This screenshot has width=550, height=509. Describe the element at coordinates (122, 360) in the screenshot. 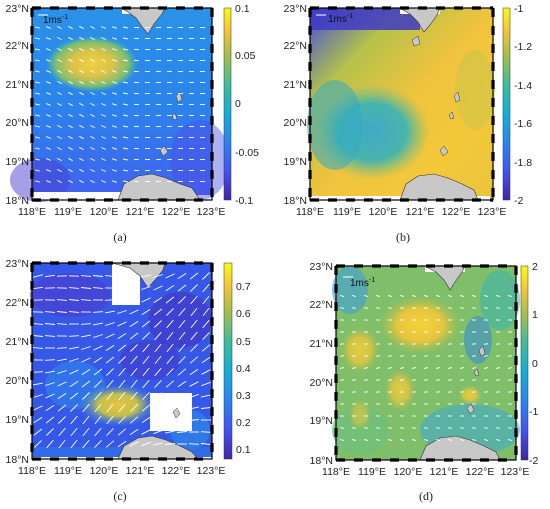

I see `panel-c-vector-field` at that location.